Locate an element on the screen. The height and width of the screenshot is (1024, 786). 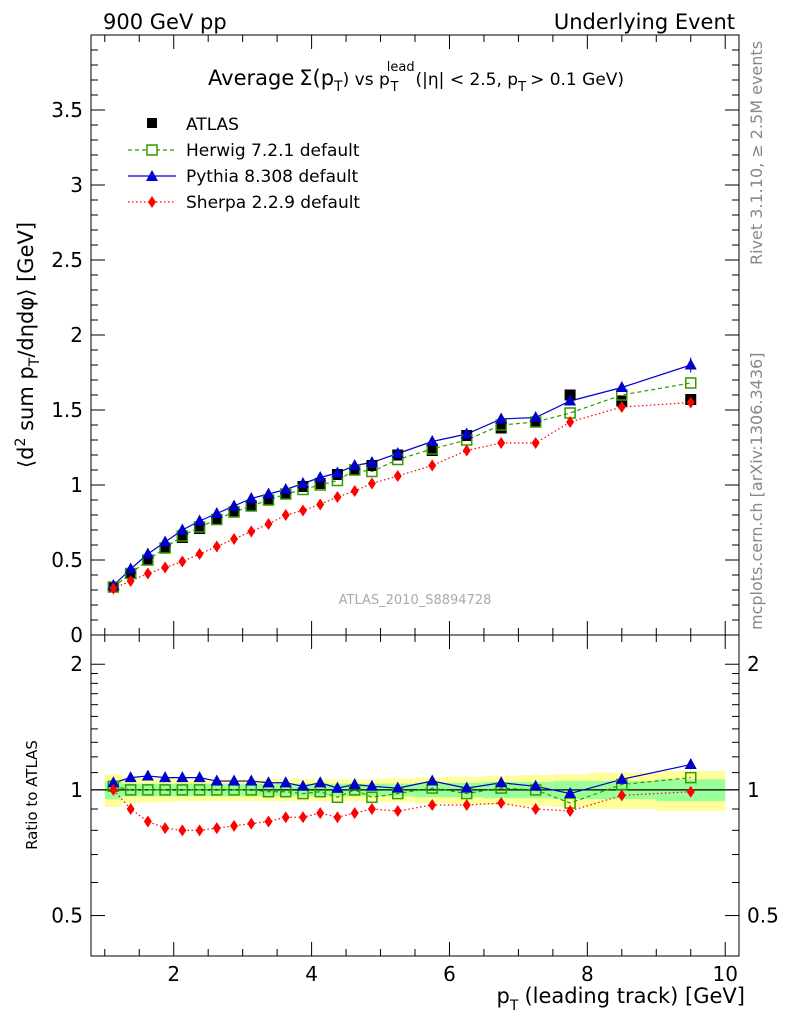
main-y-tick-label: 2 is located at coordinates (76, 335).